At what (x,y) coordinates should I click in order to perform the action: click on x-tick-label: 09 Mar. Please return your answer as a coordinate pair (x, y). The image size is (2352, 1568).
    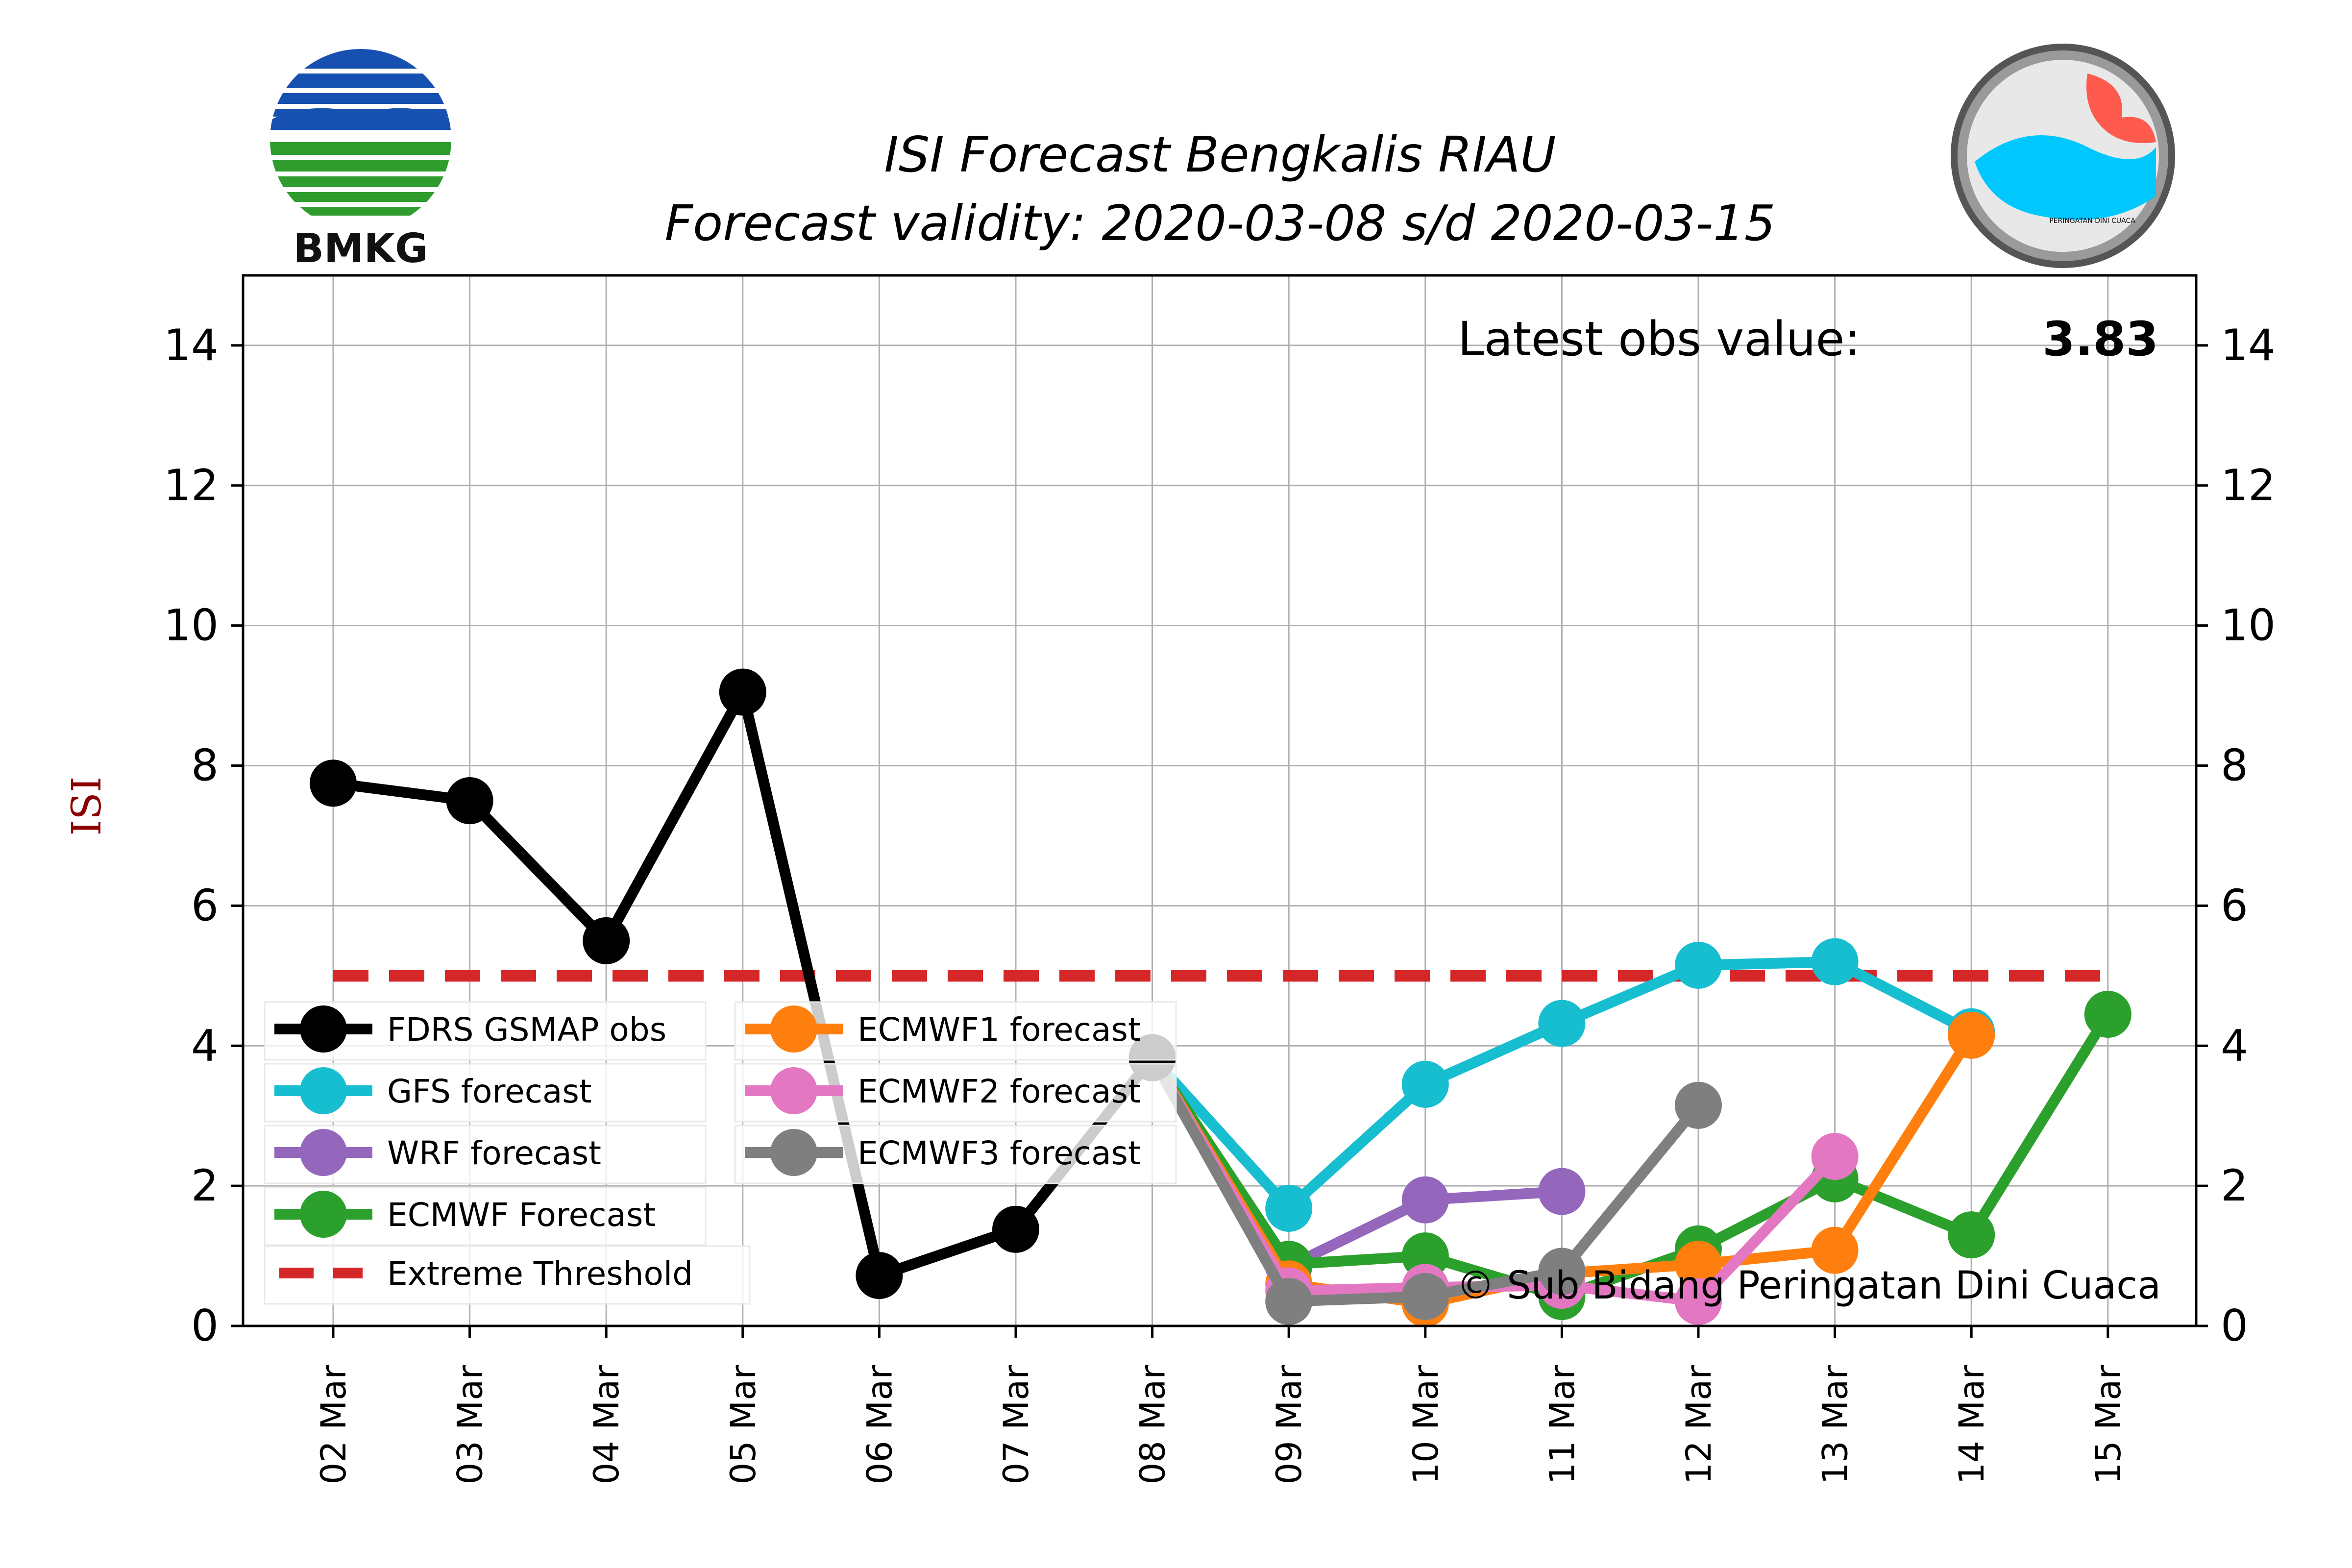
    Looking at the image, I should click on (1289, 1425).